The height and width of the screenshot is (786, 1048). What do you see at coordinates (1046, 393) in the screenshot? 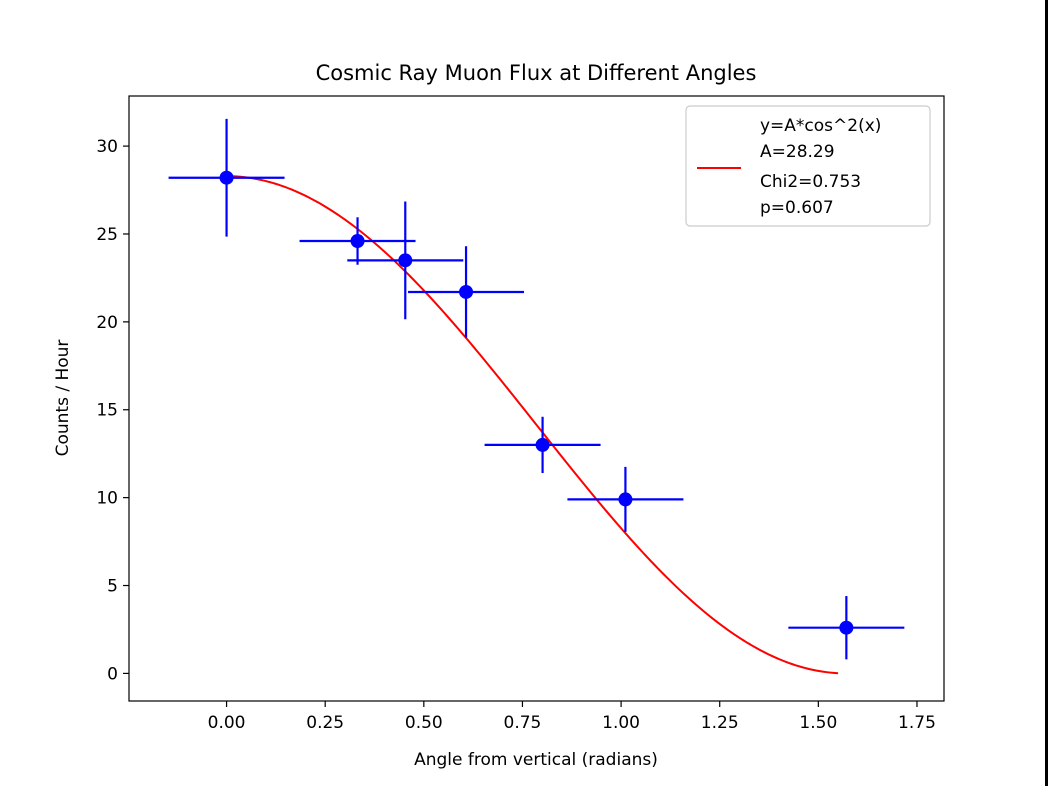
I see `window-edge` at bounding box center [1046, 393].